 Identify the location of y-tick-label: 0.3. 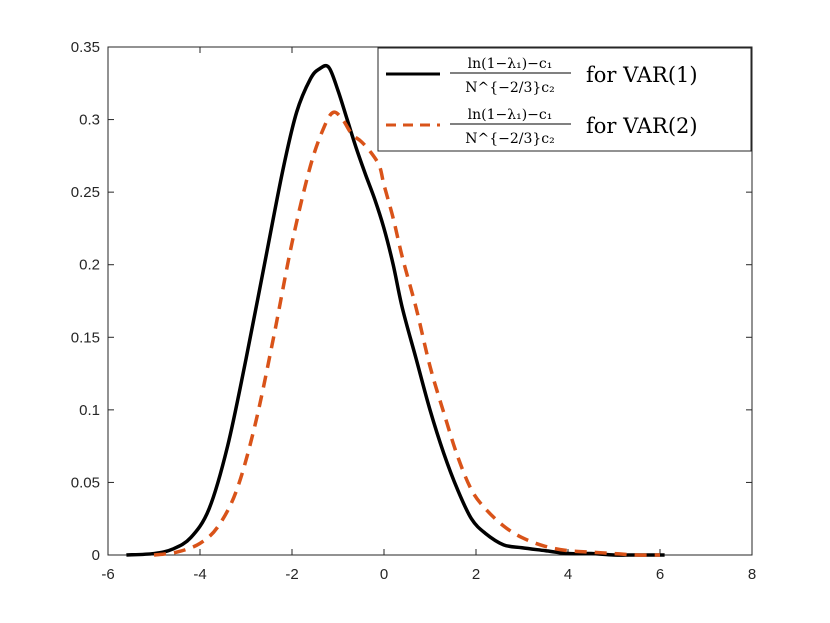
(89, 120).